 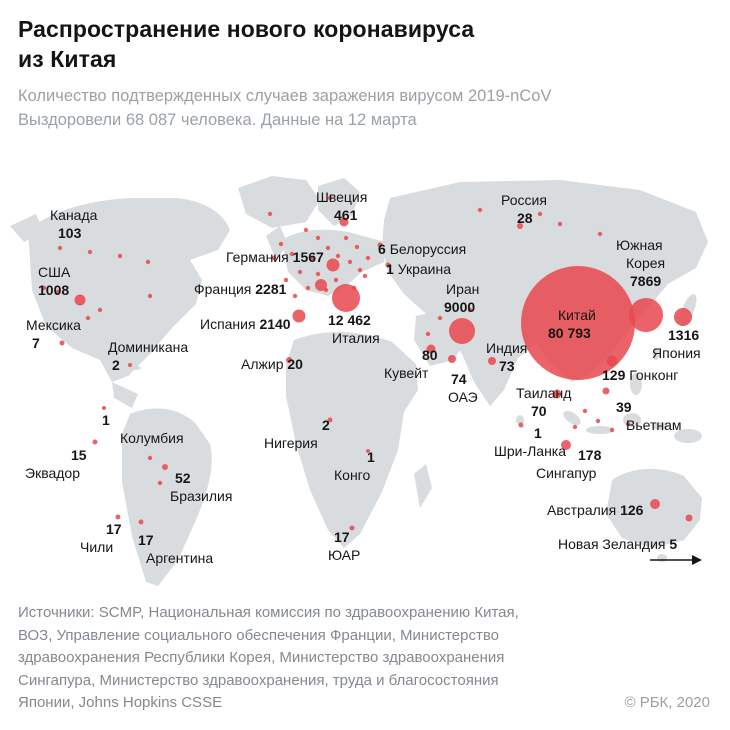 I want to click on country-label-chile: 17 Чили, so click(x=101, y=538).